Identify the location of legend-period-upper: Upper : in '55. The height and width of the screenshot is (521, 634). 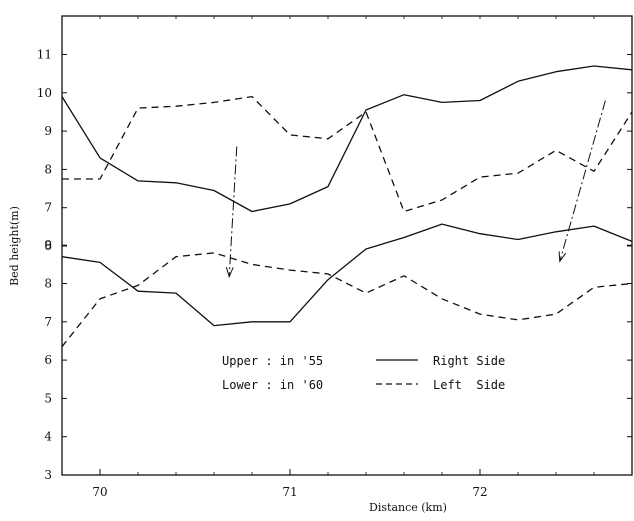
(272, 361).